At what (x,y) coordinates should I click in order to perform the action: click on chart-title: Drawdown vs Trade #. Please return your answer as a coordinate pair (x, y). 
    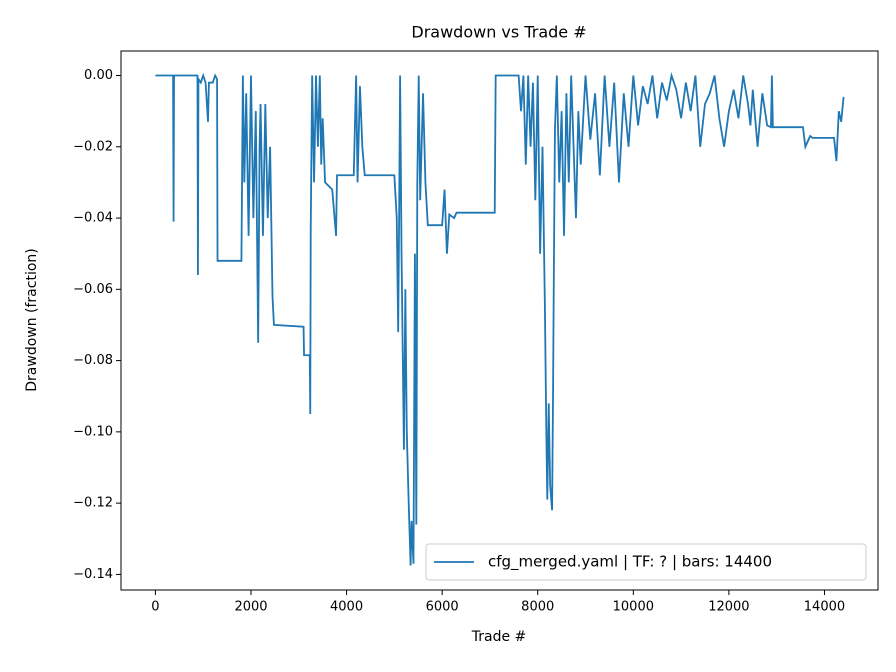
    Looking at the image, I should click on (498, 32).